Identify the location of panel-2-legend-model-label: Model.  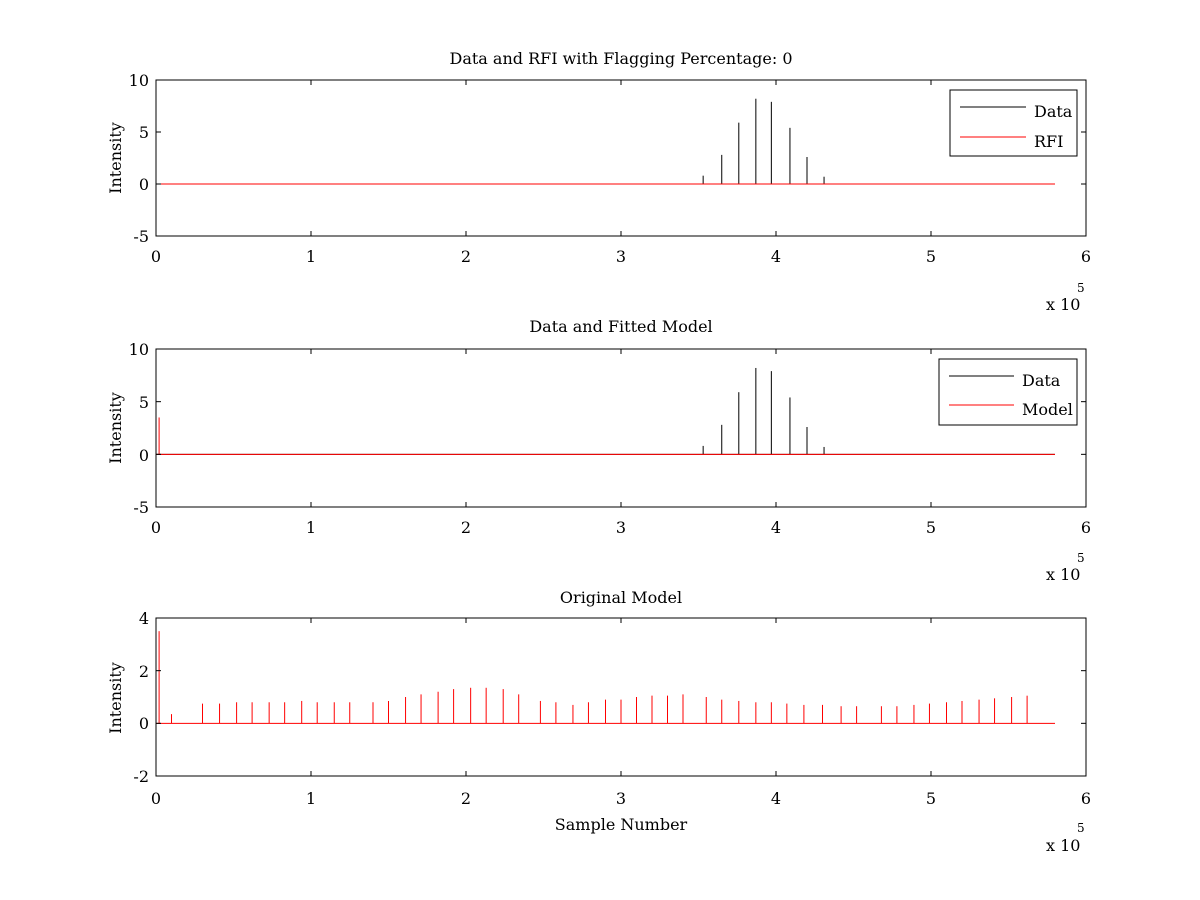
(1047, 409).